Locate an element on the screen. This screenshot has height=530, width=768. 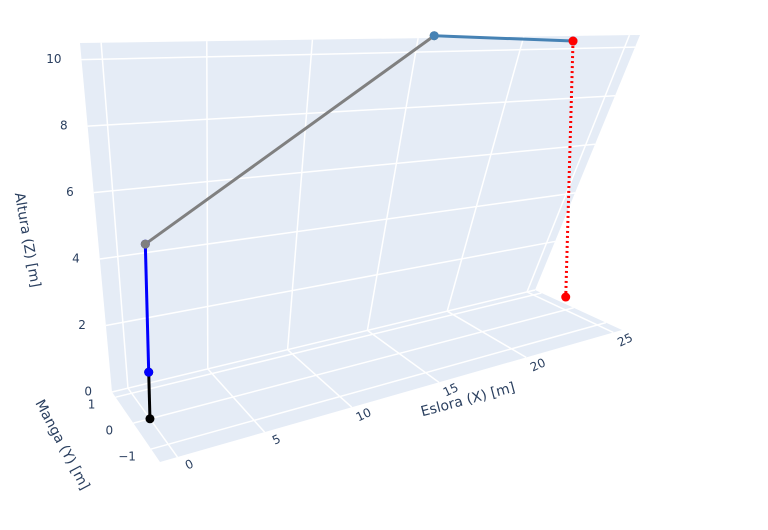
z-tick-label: 8 is located at coordinates (64, 126).